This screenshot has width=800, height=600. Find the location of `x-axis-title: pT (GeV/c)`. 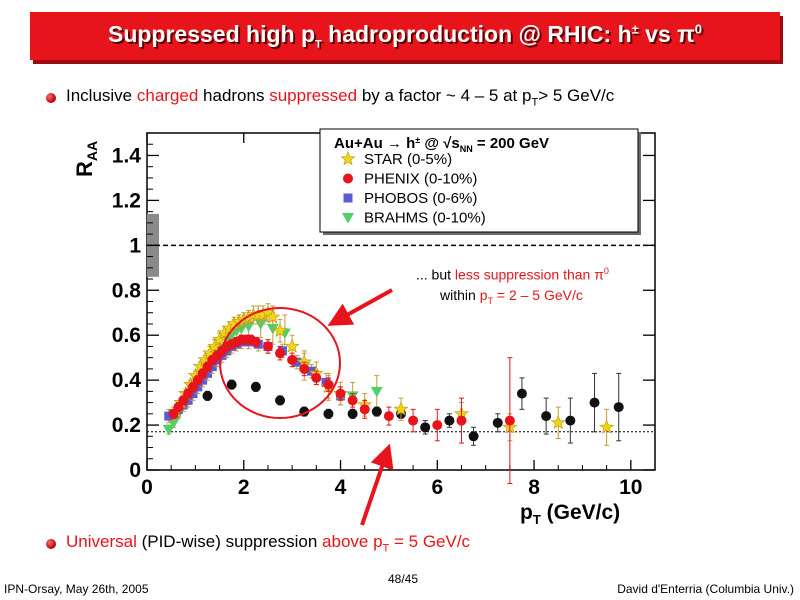

x-axis-title: pT (GeV/c) is located at coordinates (570, 514).